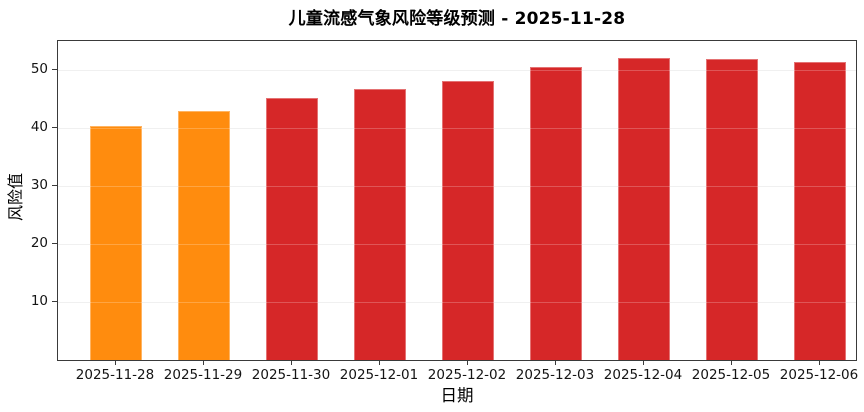 Image resolution: width=864 pixels, height=412 pixels. I want to click on x-axis-label: 日期, so click(457, 395).